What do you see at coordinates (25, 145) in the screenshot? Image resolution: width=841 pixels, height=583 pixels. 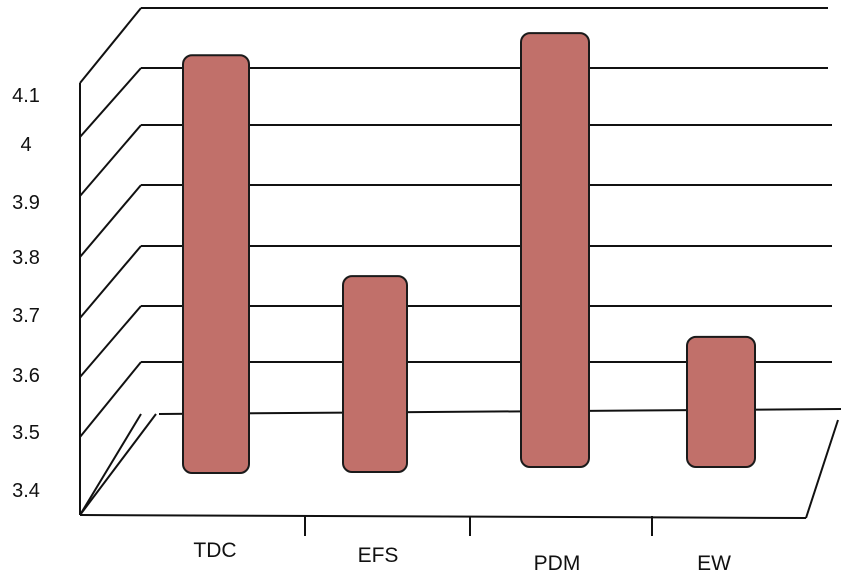 I see `y-tick-label: 4` at bounding box center [25, 145].